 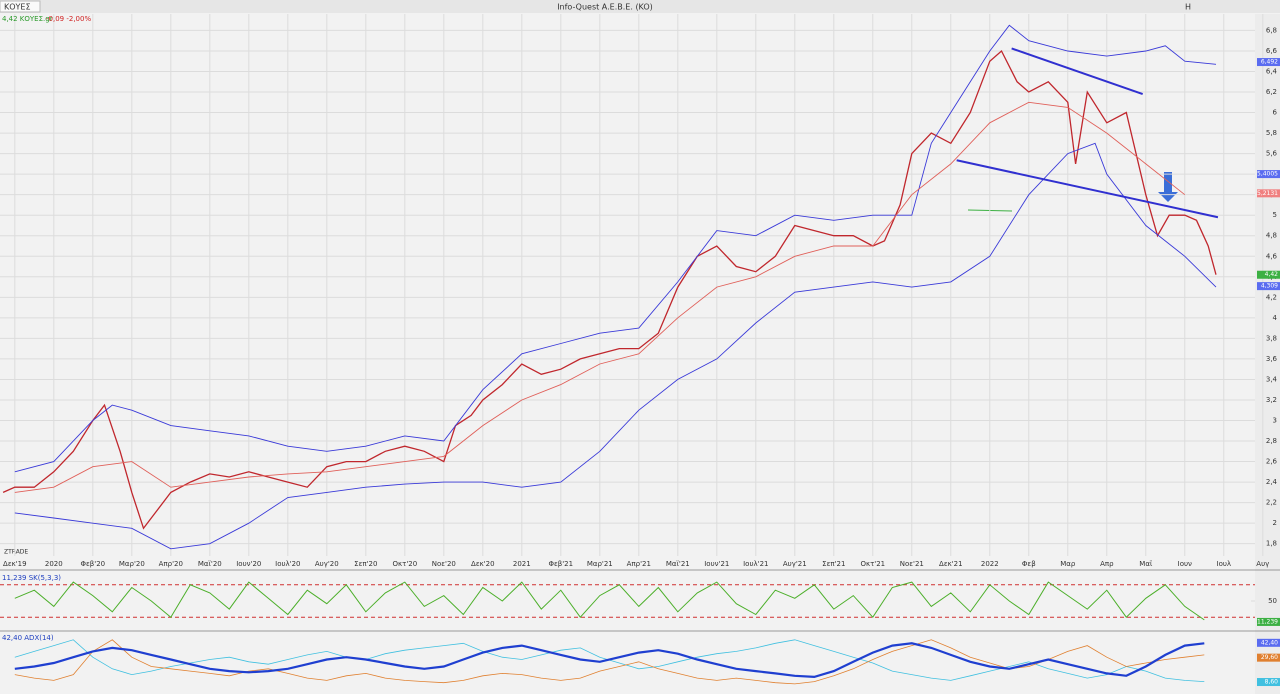 I want to click on x-tick-label: 2021, so click(x=522, y=564).